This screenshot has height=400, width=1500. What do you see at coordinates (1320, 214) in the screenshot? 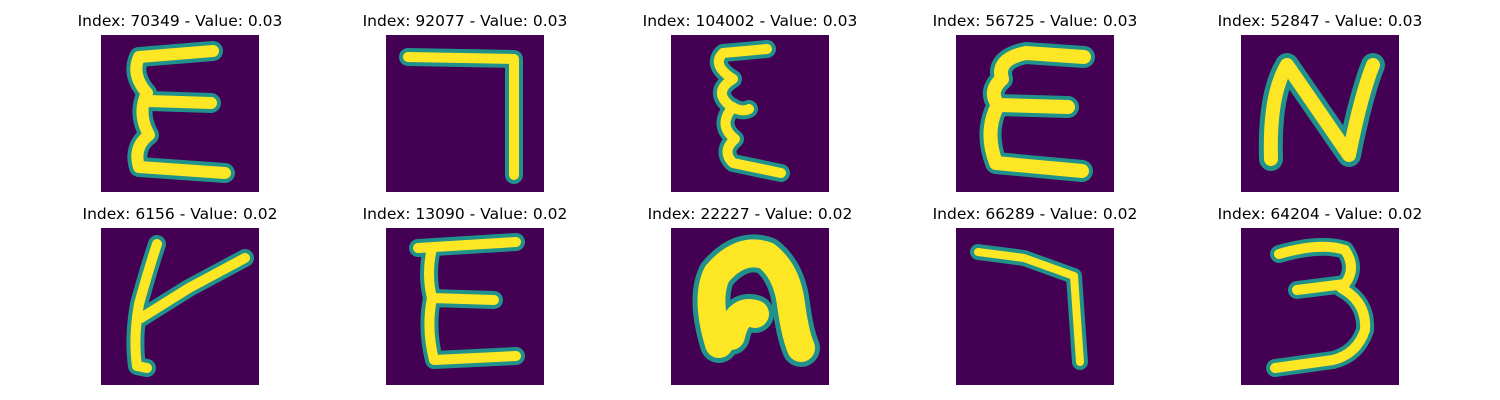
I see `panel-title: Index: 64204 - Value: 0.02` at bounding box center [1320, 214].